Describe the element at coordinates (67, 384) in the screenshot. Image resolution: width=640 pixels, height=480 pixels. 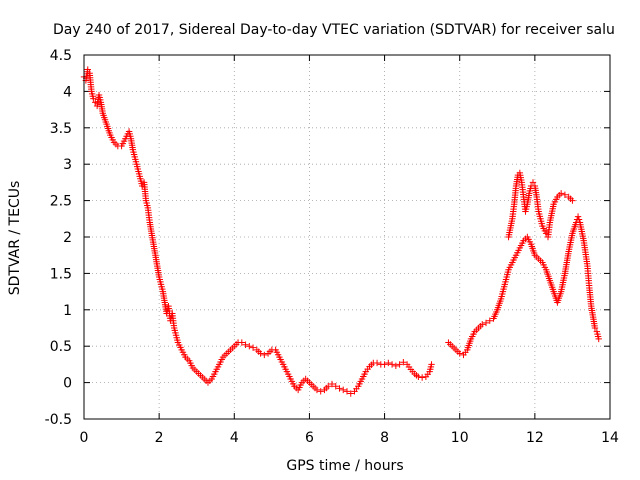
I see `y-tick-label: 0` at that location.